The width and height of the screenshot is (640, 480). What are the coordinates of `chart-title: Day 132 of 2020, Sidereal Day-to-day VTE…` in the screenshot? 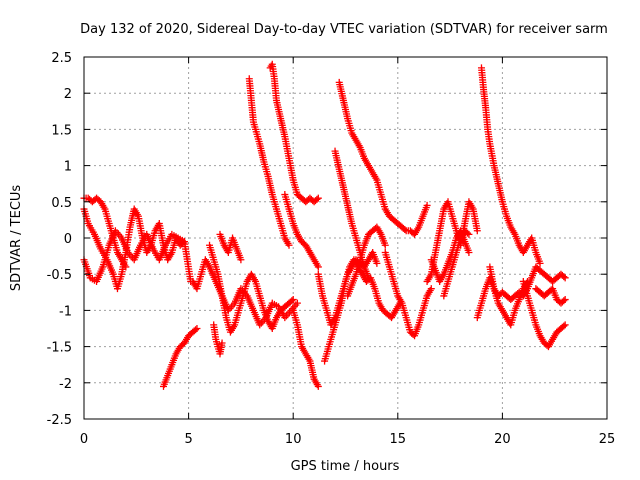 It's located at (344, 29).